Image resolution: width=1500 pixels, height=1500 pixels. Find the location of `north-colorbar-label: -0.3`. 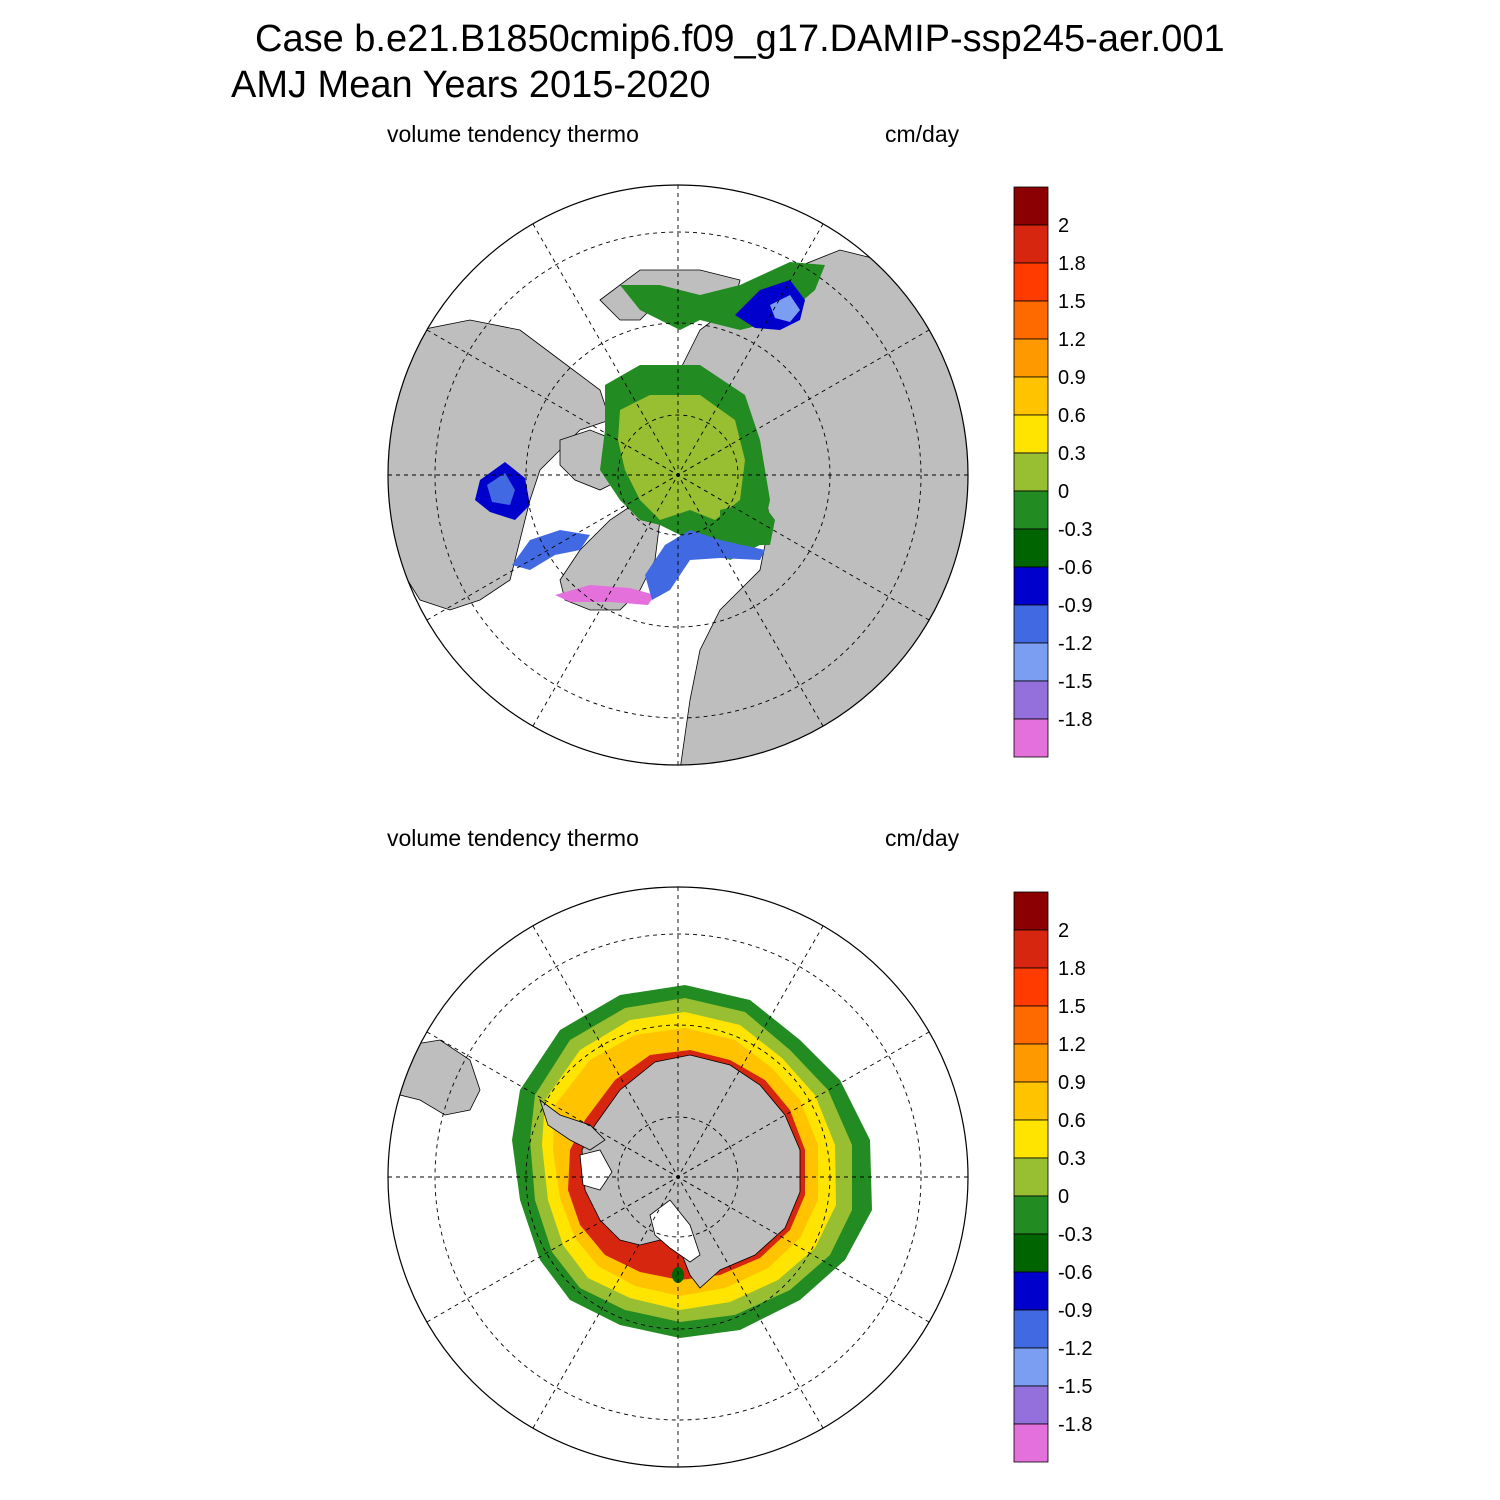

north-colorbar-label: -0.3 is located at coordinates (1075, 530).